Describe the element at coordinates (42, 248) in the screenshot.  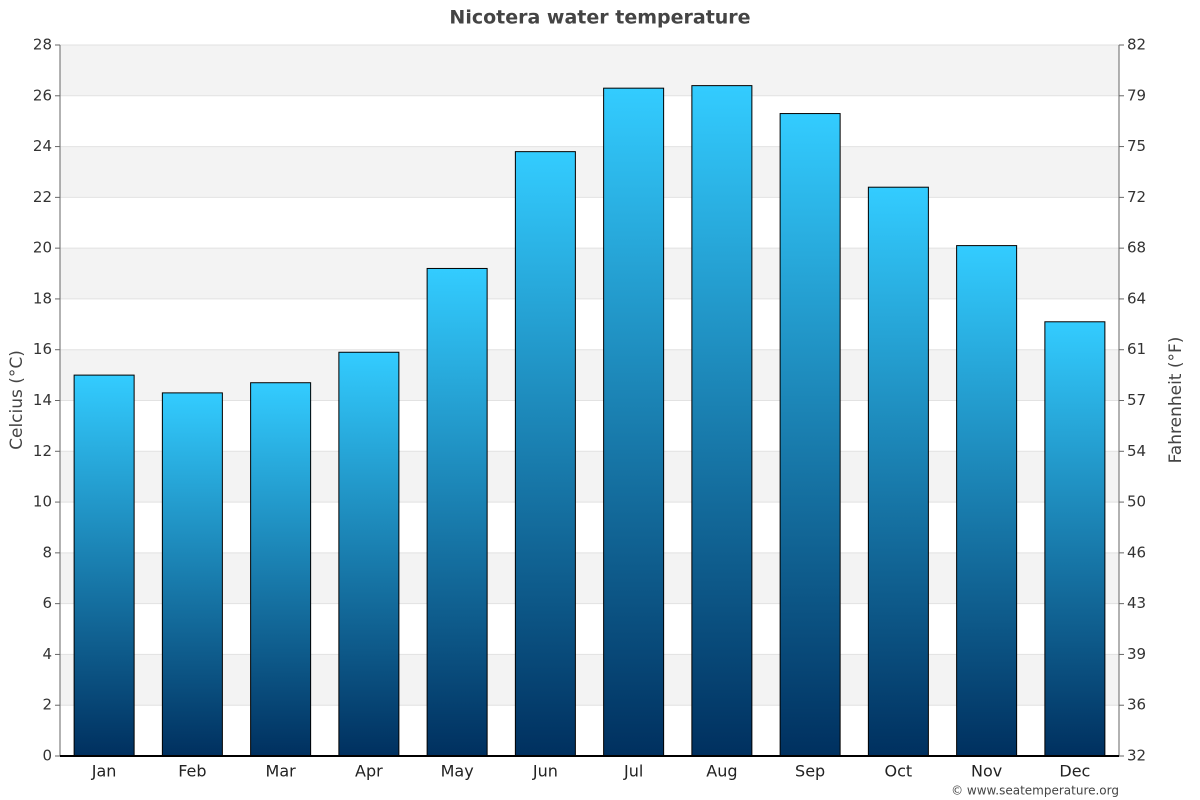
I see `y-tick-label: 20` at that location.